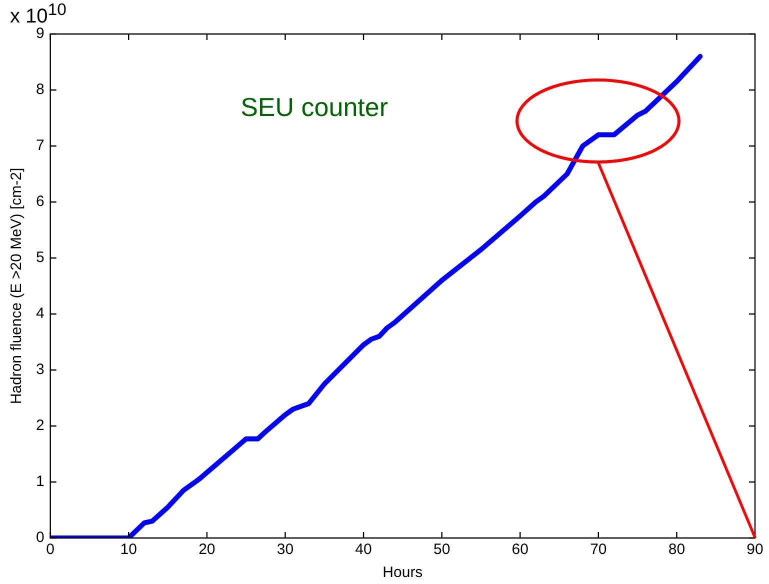  Describe the element at coordinates (40, 201) in the screenshot. I see `y-tick-label: 6` at that location.